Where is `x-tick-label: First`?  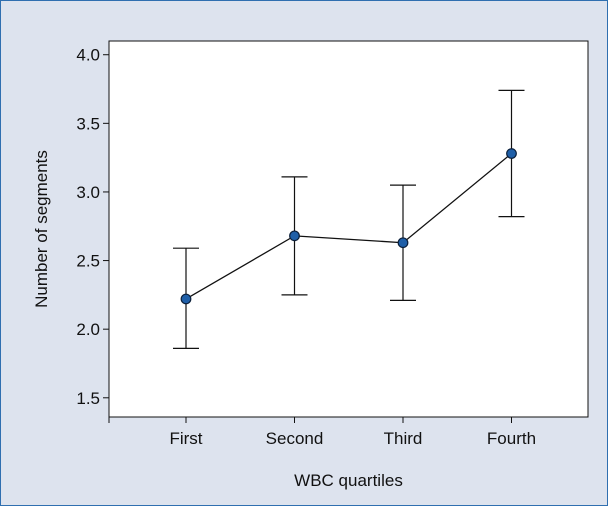 x-tick-label: First is located at coordinates (185, 438).